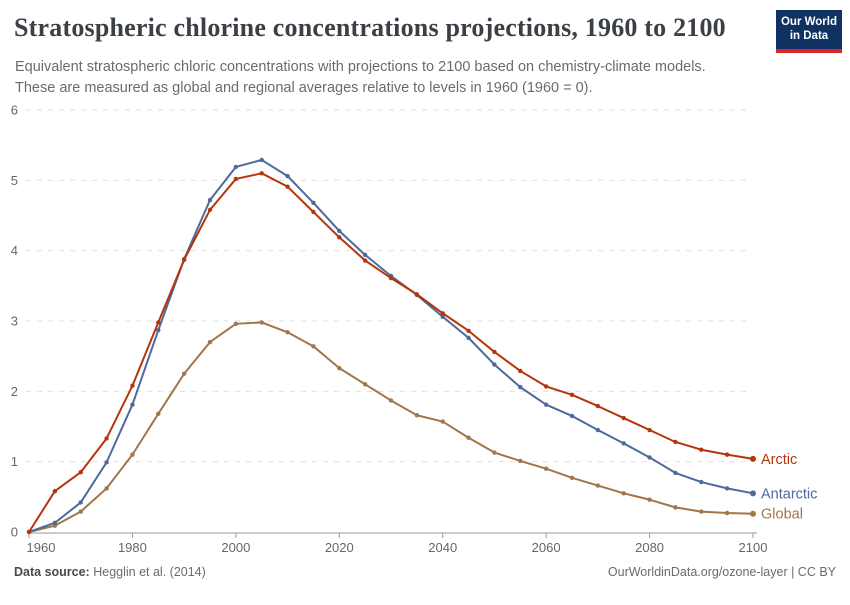  What do you see at coordinates (753, 513) in the screenshot?
I see `end-point-global` at bounding box center [753, 513].